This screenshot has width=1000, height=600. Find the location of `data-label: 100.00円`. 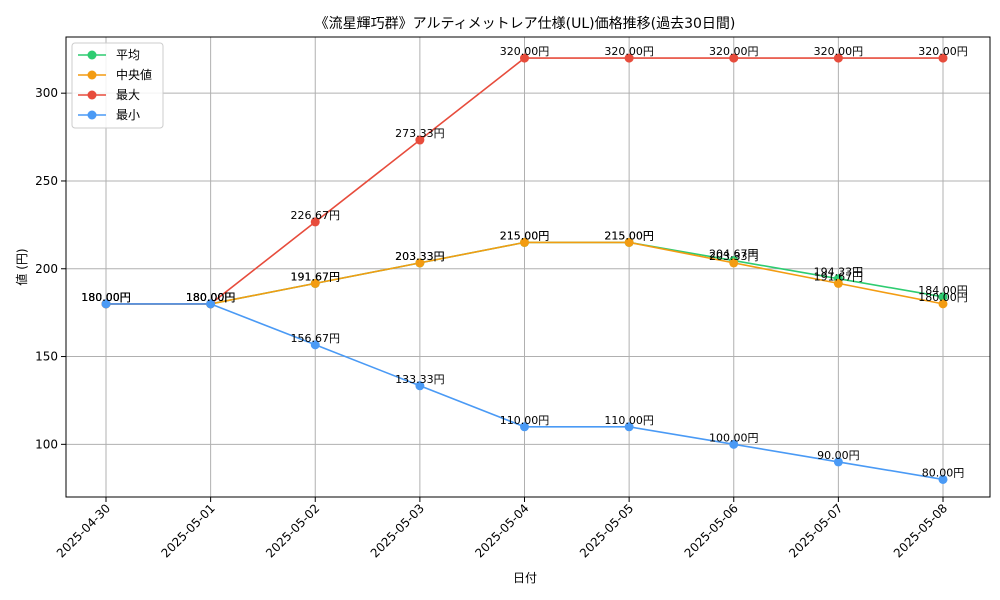

data-label: 100.00円 is located at coordinates (734, 437).